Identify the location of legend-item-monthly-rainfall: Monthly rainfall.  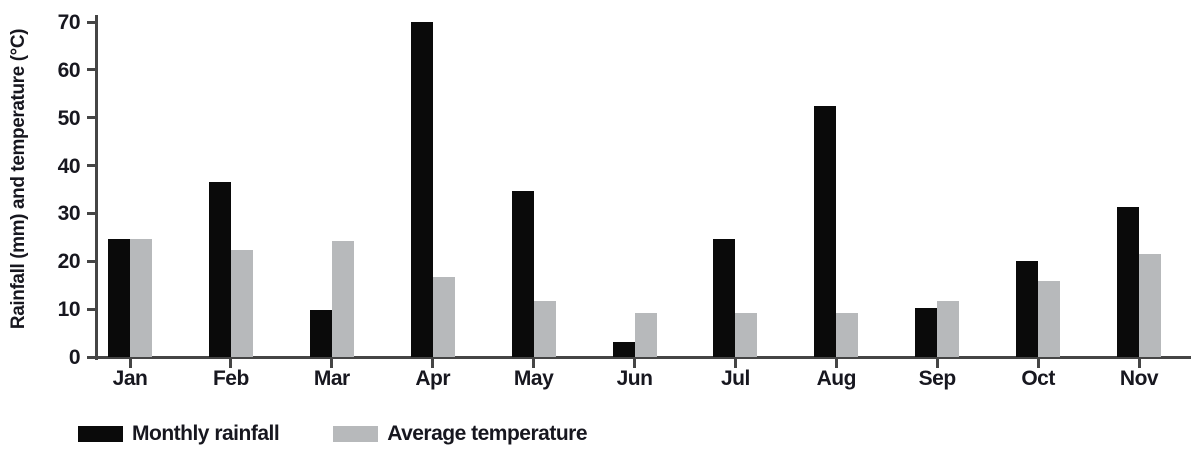
(179, 433).